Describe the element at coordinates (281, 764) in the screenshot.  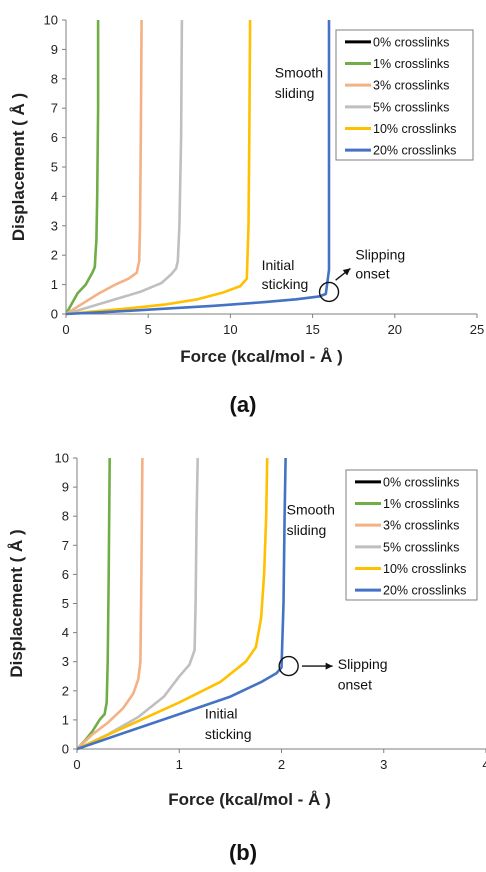
I see `x-tick-label: 2` at that location.